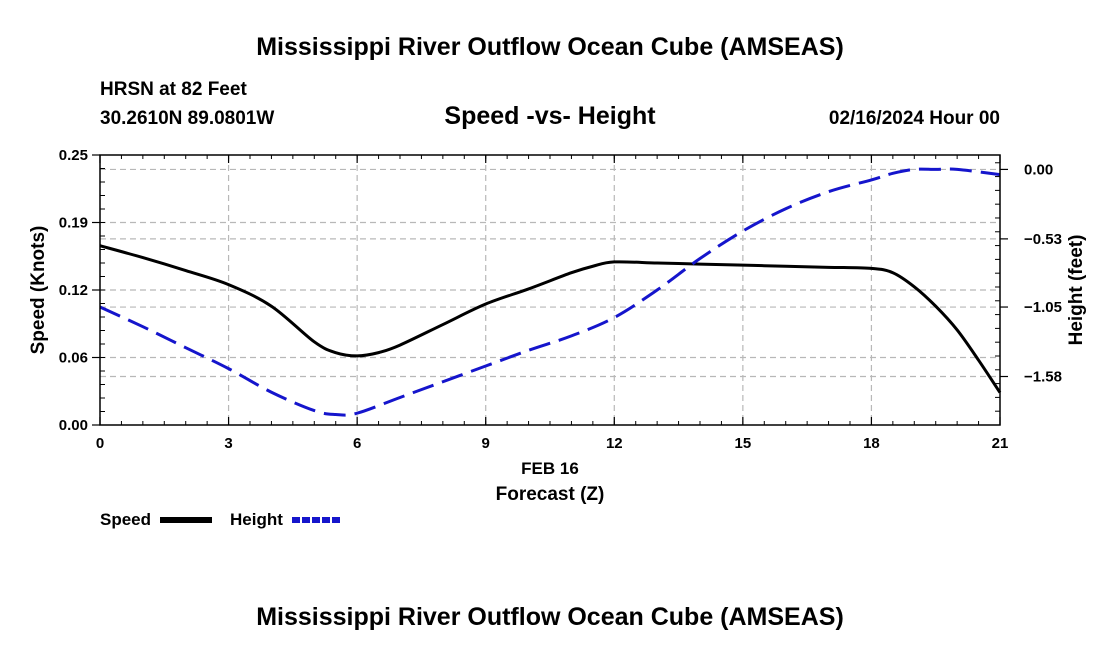  Describe the element at coordinates (73, 425) in the screenshot. I see `y-tick-label: 0.00` at that location.